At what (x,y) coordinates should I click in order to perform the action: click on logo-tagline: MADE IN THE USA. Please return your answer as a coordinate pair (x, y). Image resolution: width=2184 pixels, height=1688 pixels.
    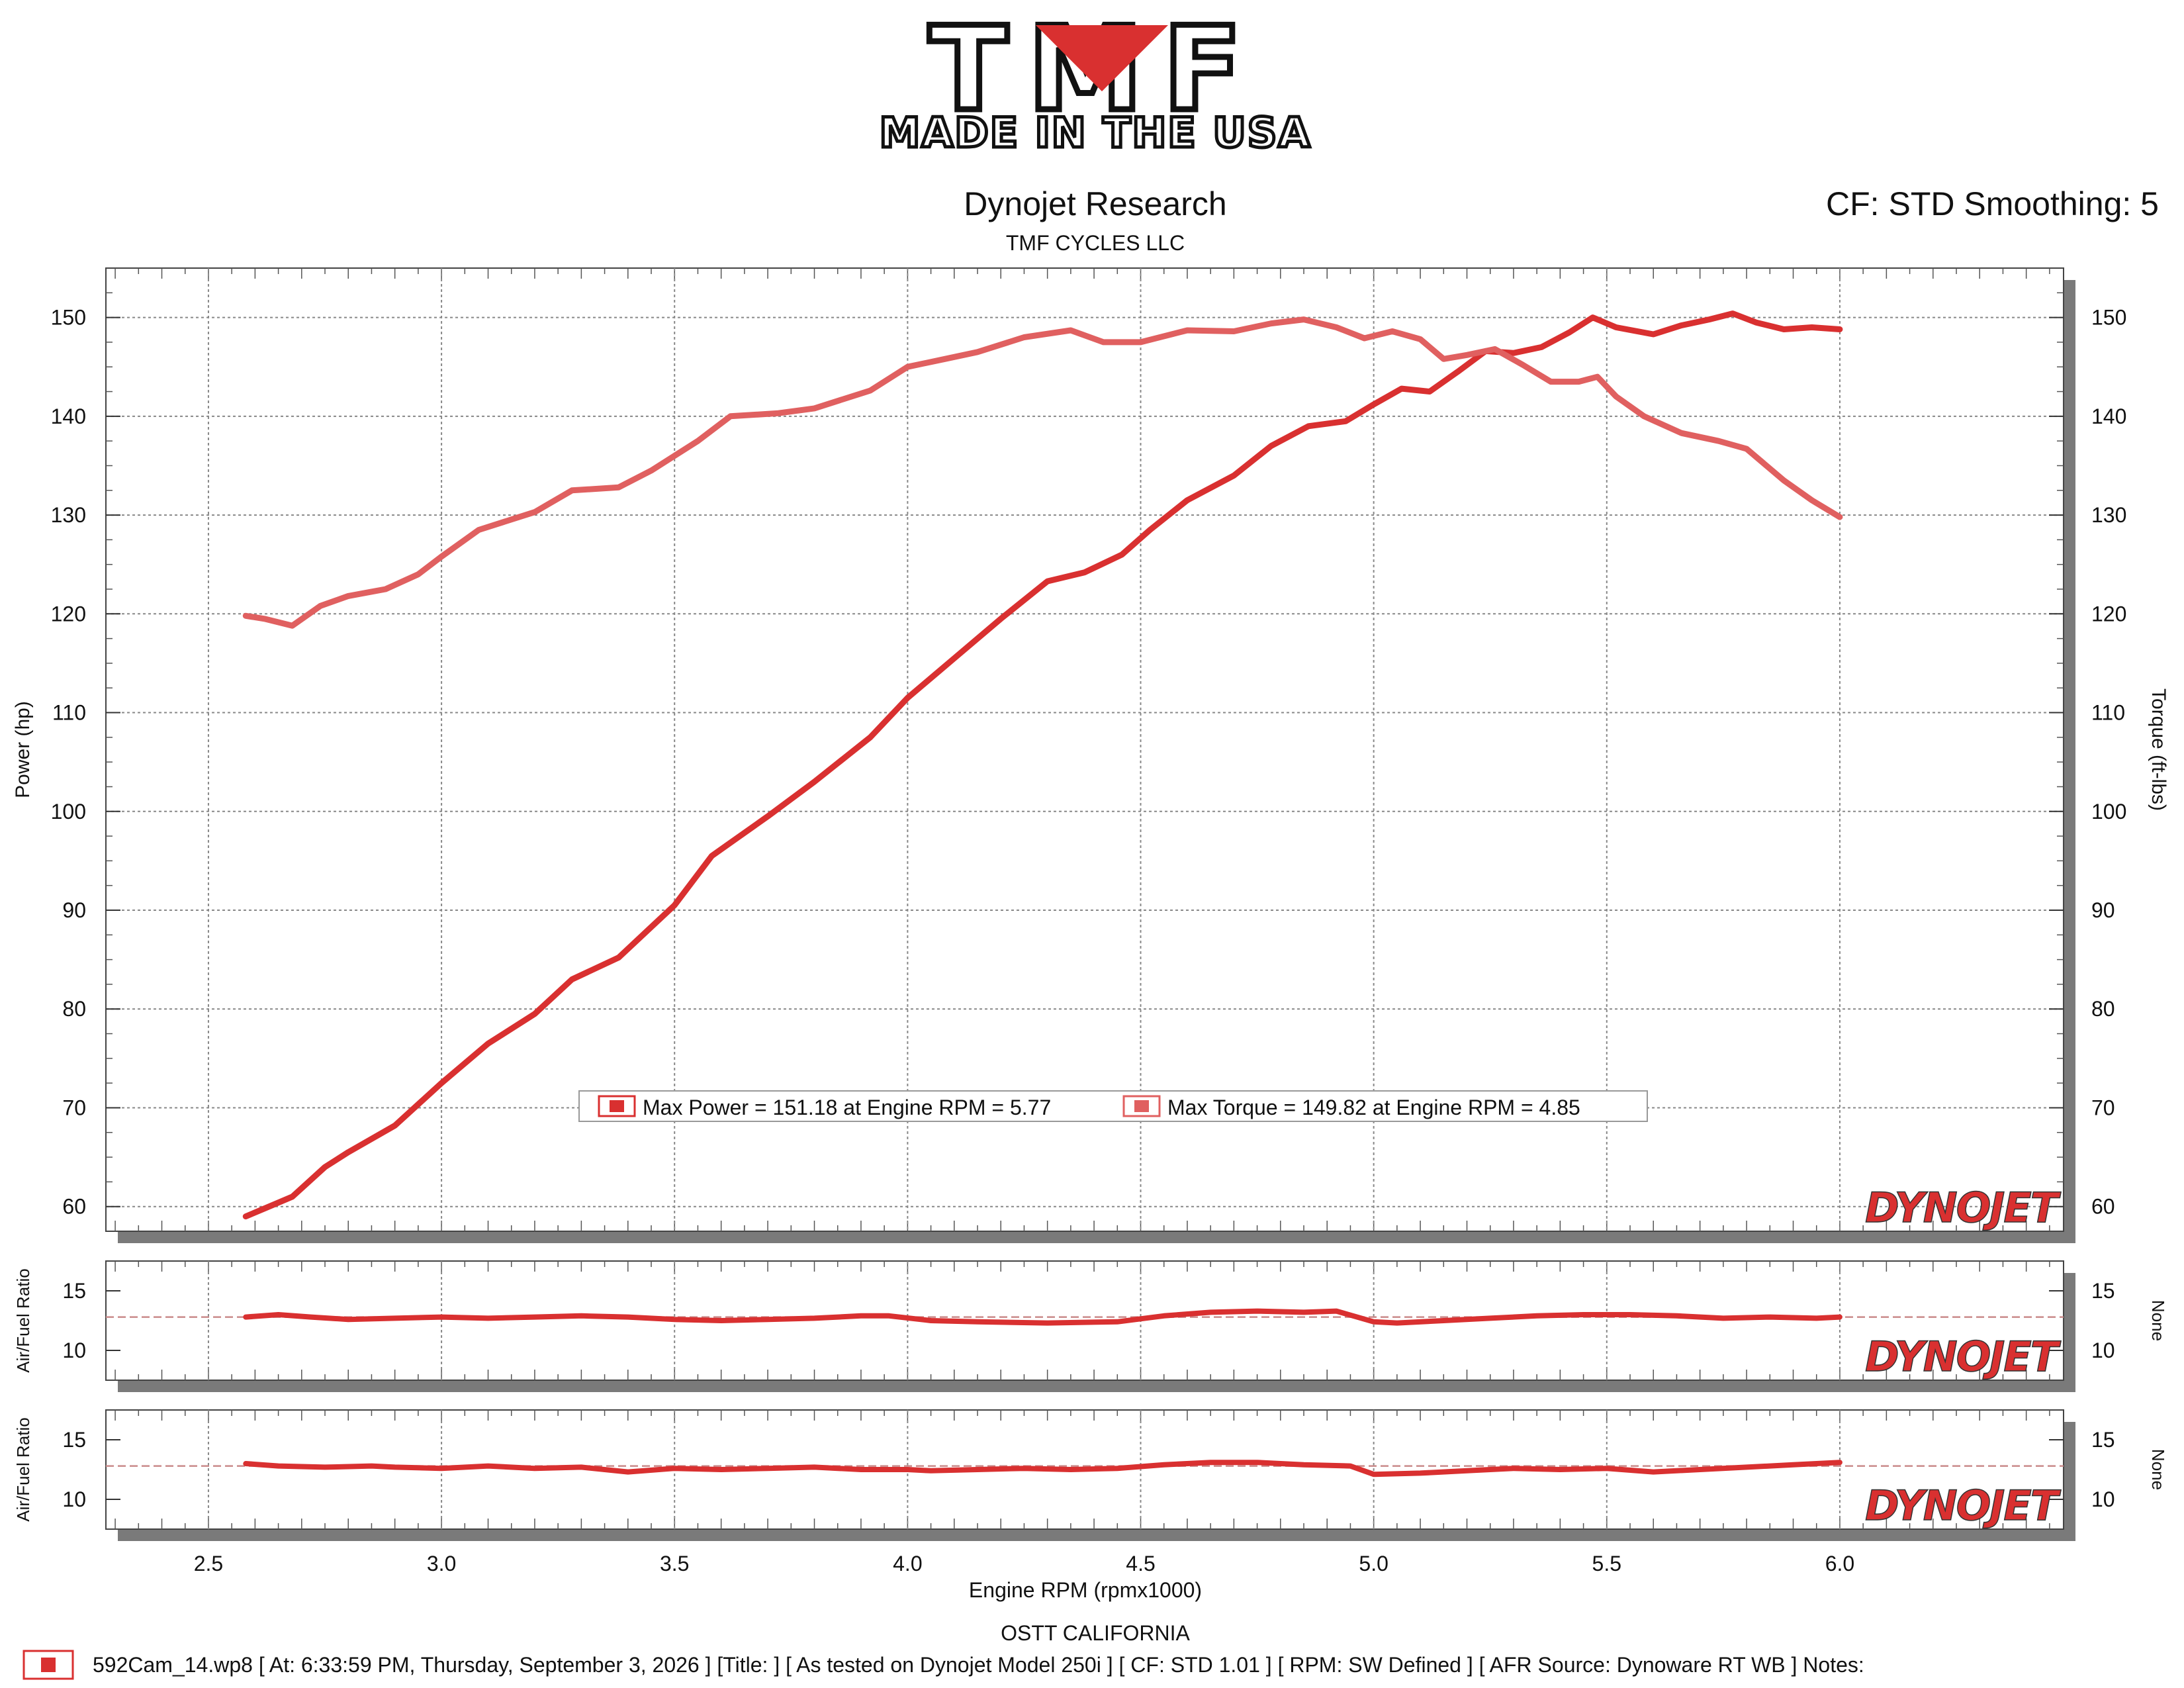
    Looking at the image, I should click on (1096, 133).